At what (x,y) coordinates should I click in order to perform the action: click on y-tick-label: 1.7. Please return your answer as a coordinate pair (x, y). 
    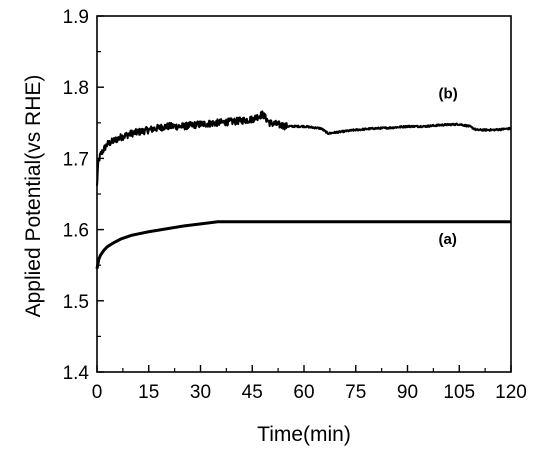
    Looking at the image, I should click on (76, 159).